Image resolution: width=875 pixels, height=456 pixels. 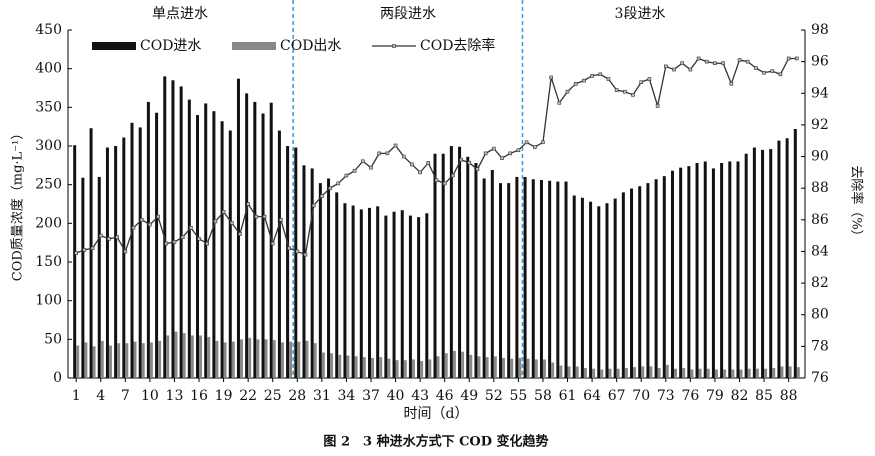 What do you see at coordinates (248, 396) in the screenshot?
I see `x-tick-label: 22` at bounding box center [248, 396].